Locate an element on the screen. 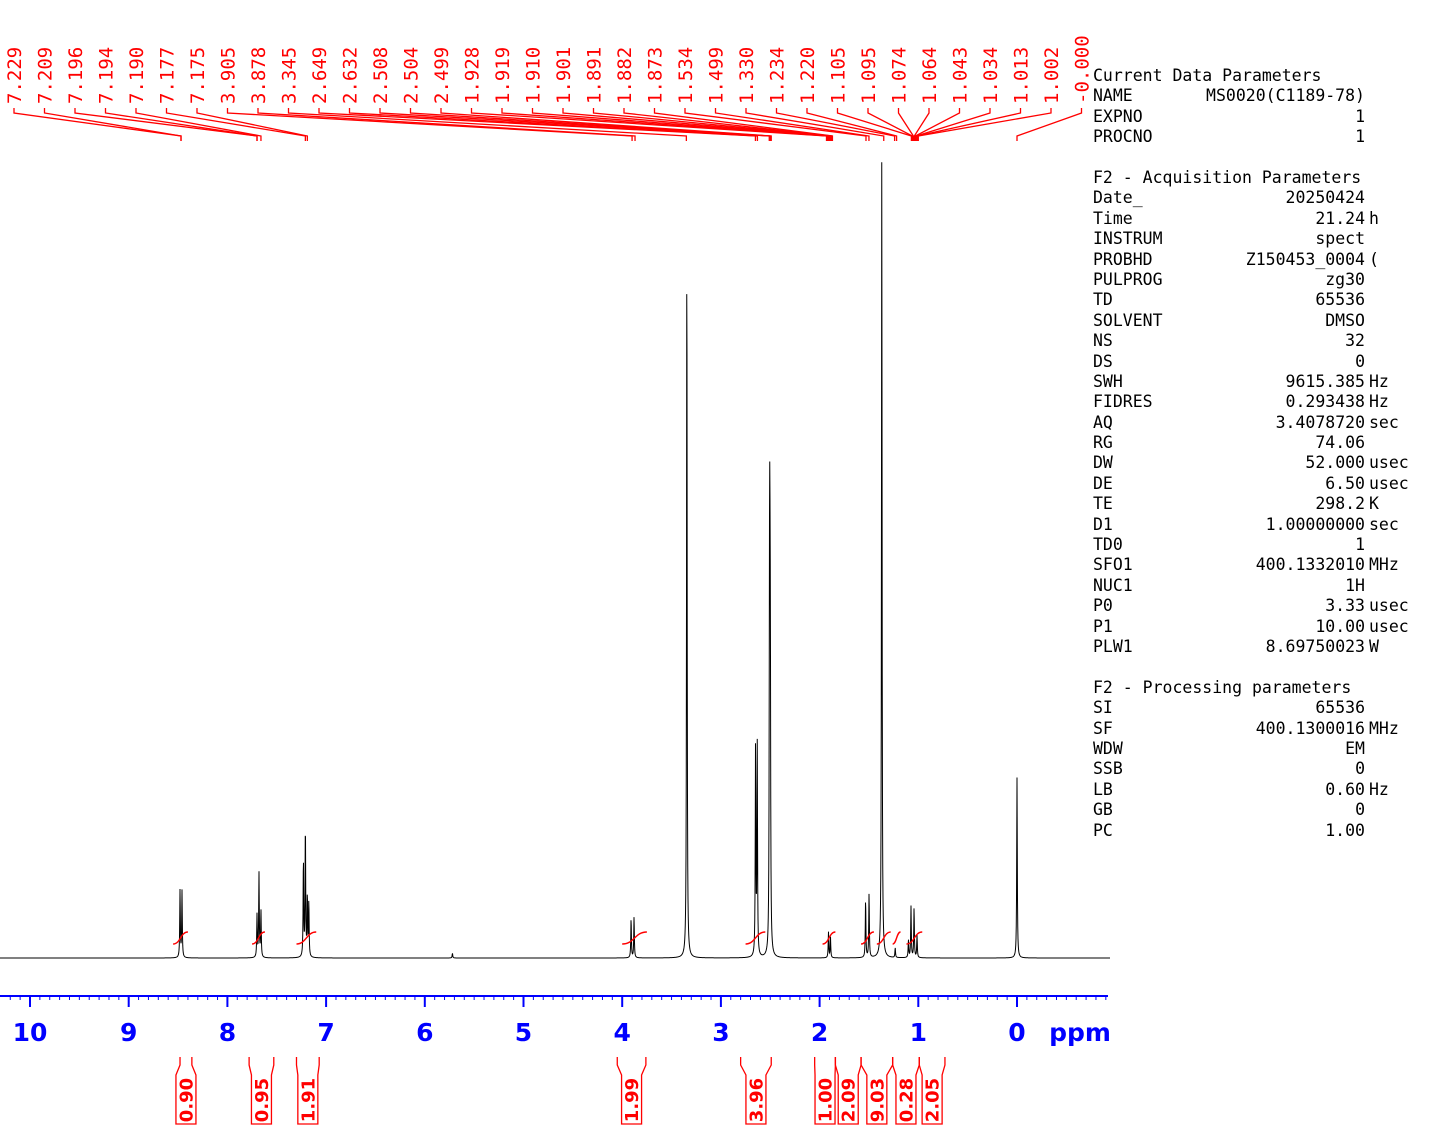 This screenshot has width=1445, height=1139. param-key: FIDRES is located at coordinates (1123, 402).